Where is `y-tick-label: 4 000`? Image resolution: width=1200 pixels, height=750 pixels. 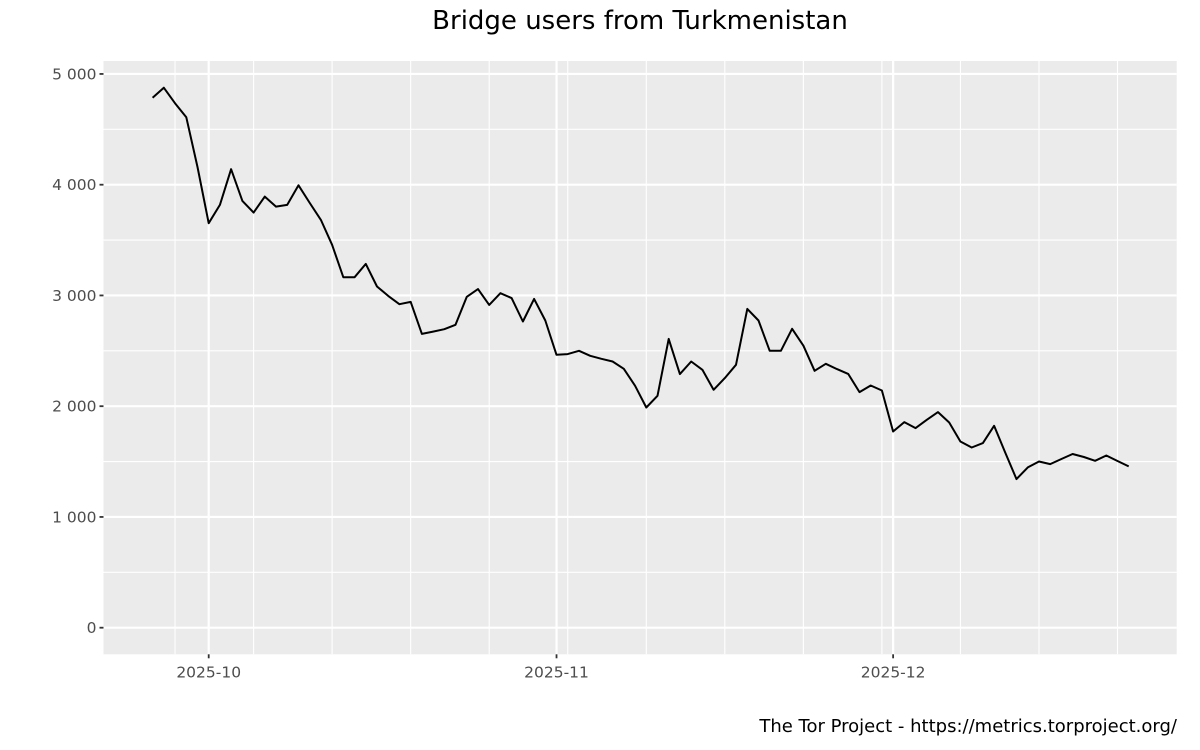 y-tick-label: 4 000 is located at coordinates (74, 185).